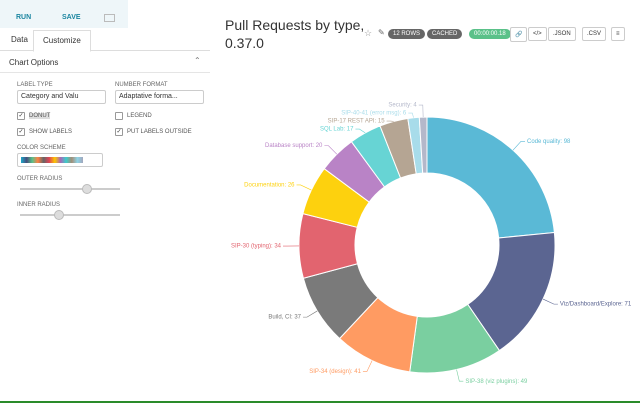  Describe the element at coordinates (62, 41) in the screenshot. I see `tab: Customize` at that location.